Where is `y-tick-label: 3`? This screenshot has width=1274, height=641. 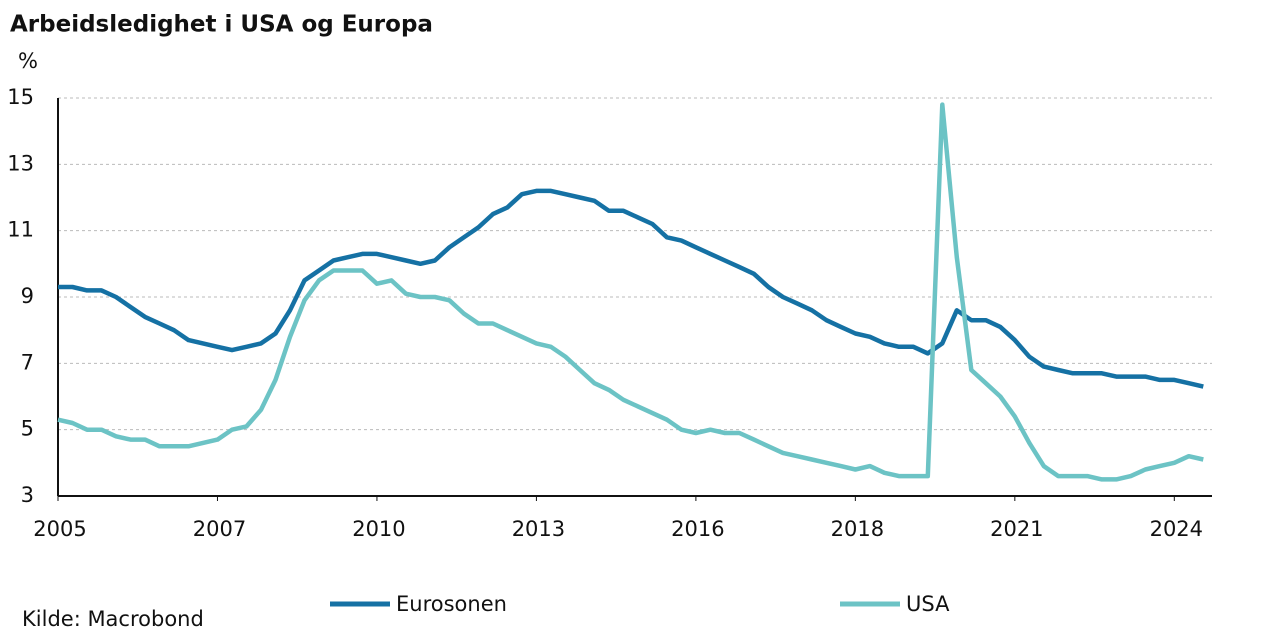
y-tick-label: 3 is located at coordinates (27, 495).